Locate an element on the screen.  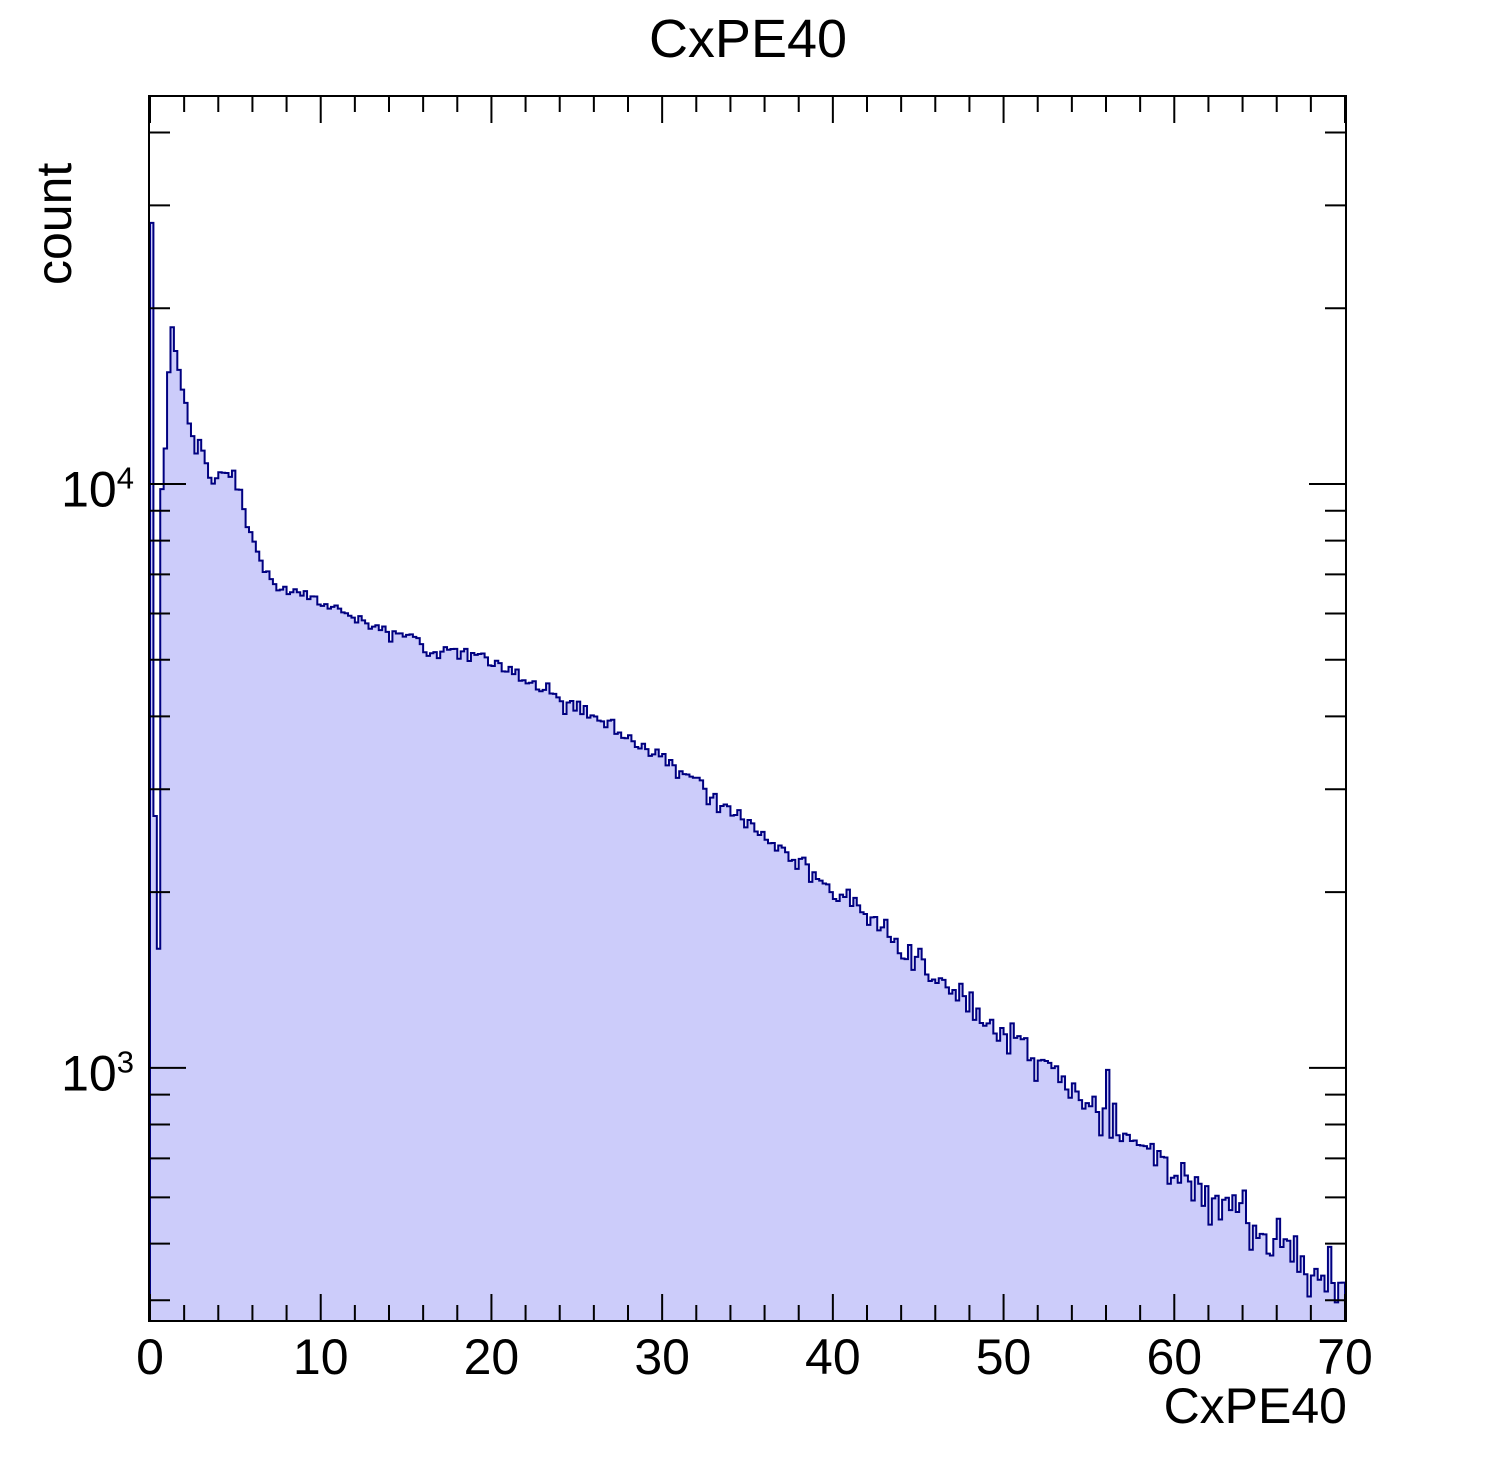
x-axis-title: CxPE40 is located at coordinates (1255, 1406).